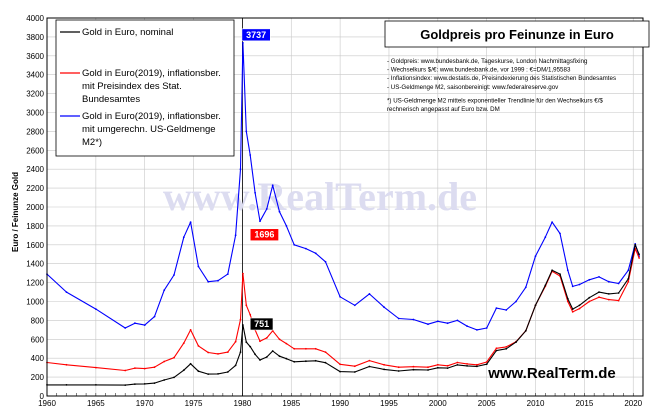 The height and width of the screenshot is (410, 659). I want to click on value-label-text: 1696, so click(264, 235).